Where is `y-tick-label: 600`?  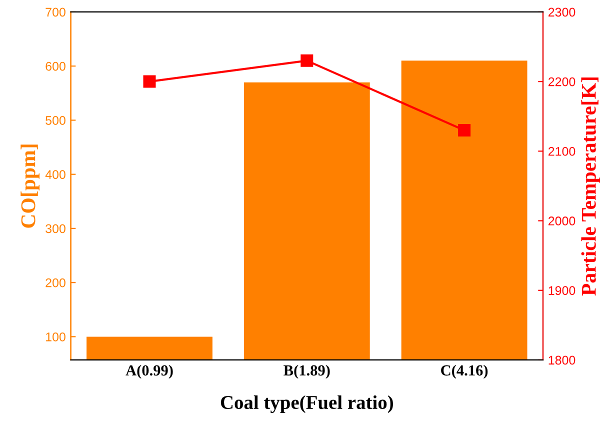 y-tick-label: 600 is located at coordinates (56, 66).